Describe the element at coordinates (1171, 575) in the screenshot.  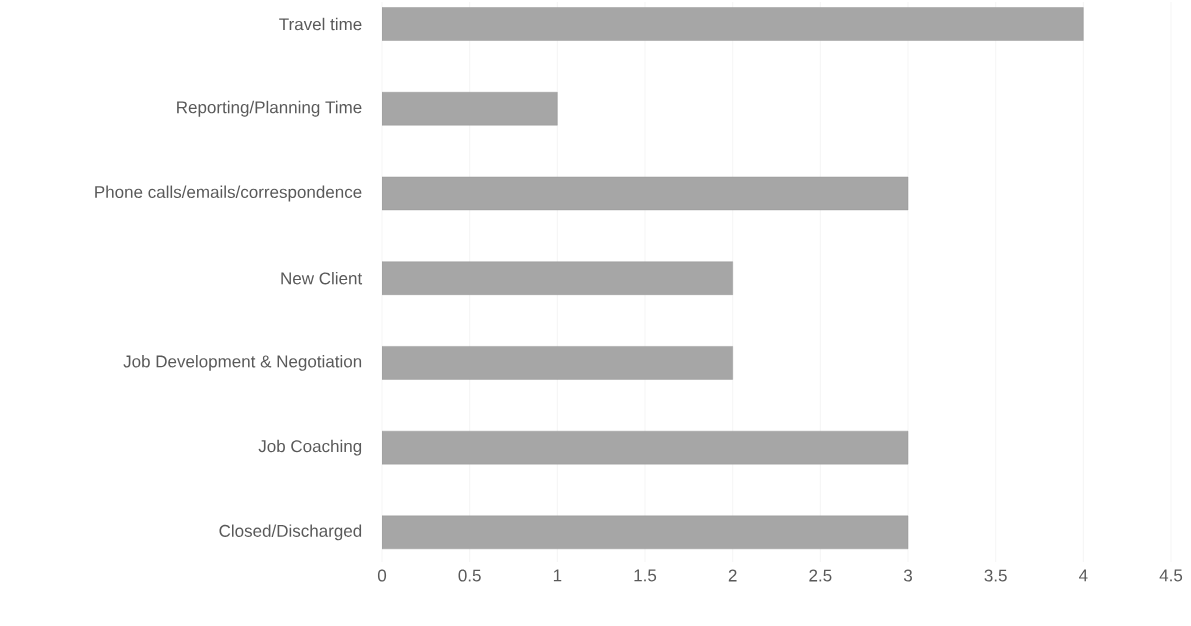
I see `x-tick-label: 4.5` at that location.